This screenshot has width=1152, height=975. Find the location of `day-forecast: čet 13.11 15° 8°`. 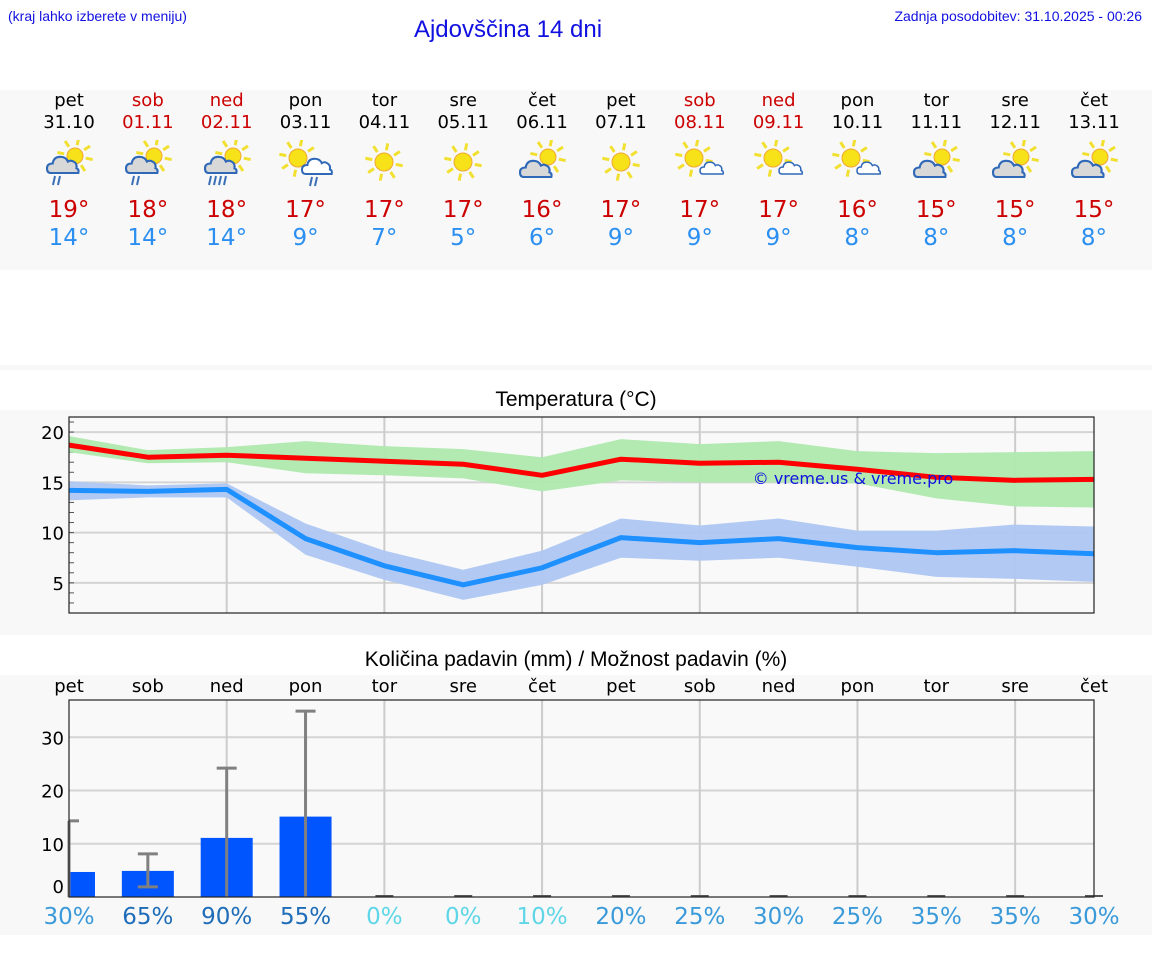

day-forecast: čet 13.11 15° 8° is located at coordinates (1094, 171).